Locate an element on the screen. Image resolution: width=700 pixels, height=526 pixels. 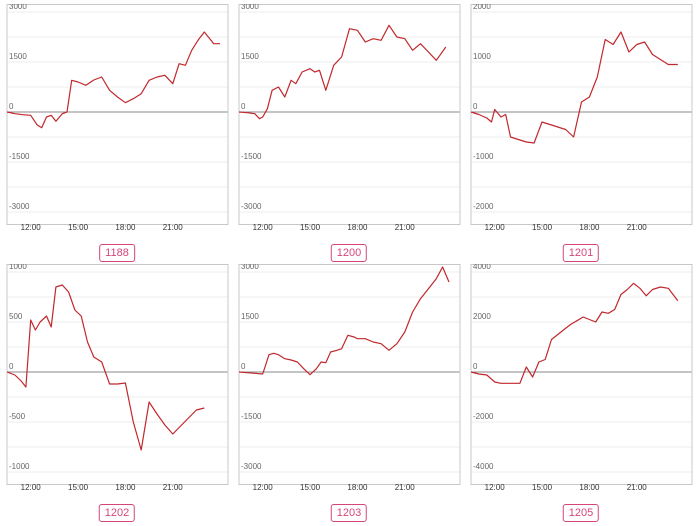
chart-label-badge: 1188 is located at coordinates (117, 253).